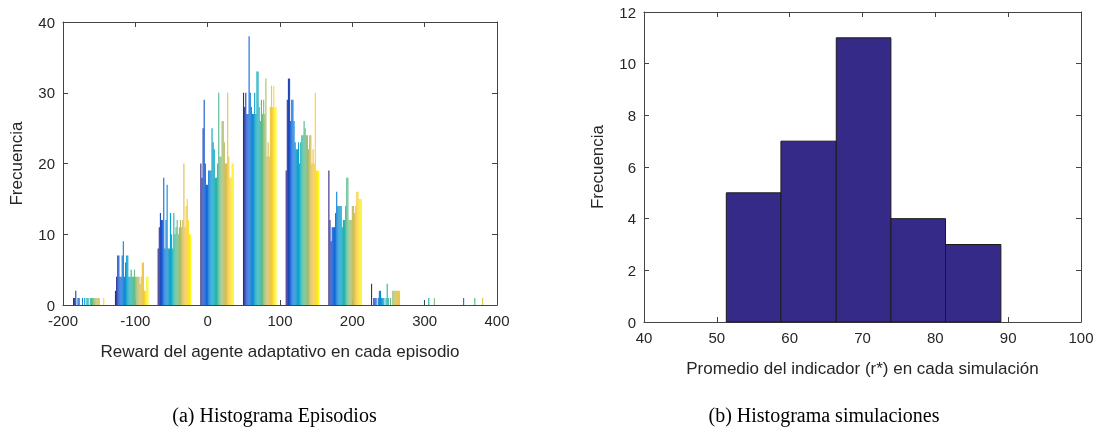  I want to click on y-tick-label: 0, so click(50, 305).